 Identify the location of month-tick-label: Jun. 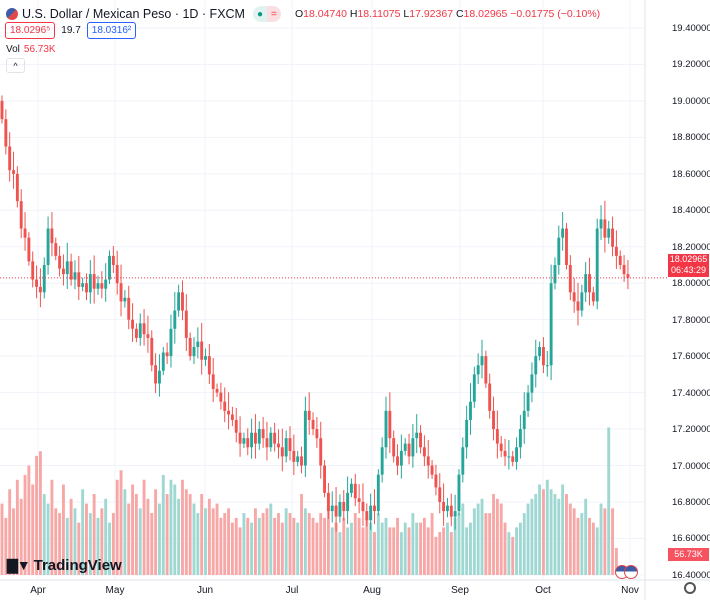
(205, 590).